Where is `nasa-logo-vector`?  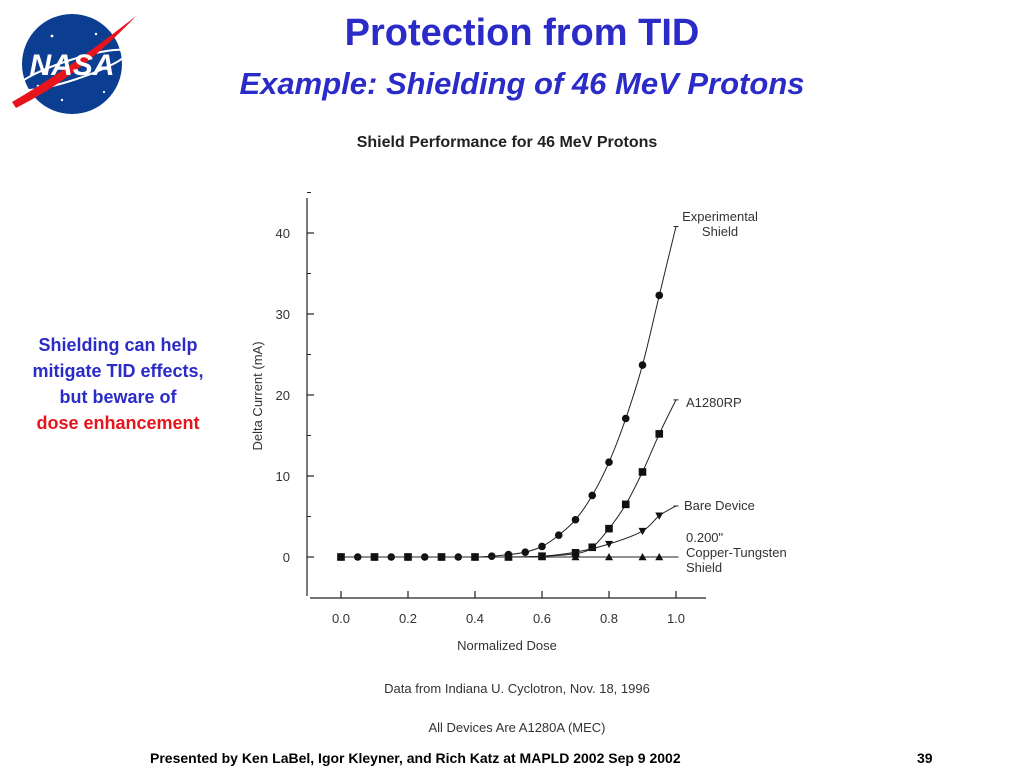 nasa-logo-vector is located at coordinates (74, 62).